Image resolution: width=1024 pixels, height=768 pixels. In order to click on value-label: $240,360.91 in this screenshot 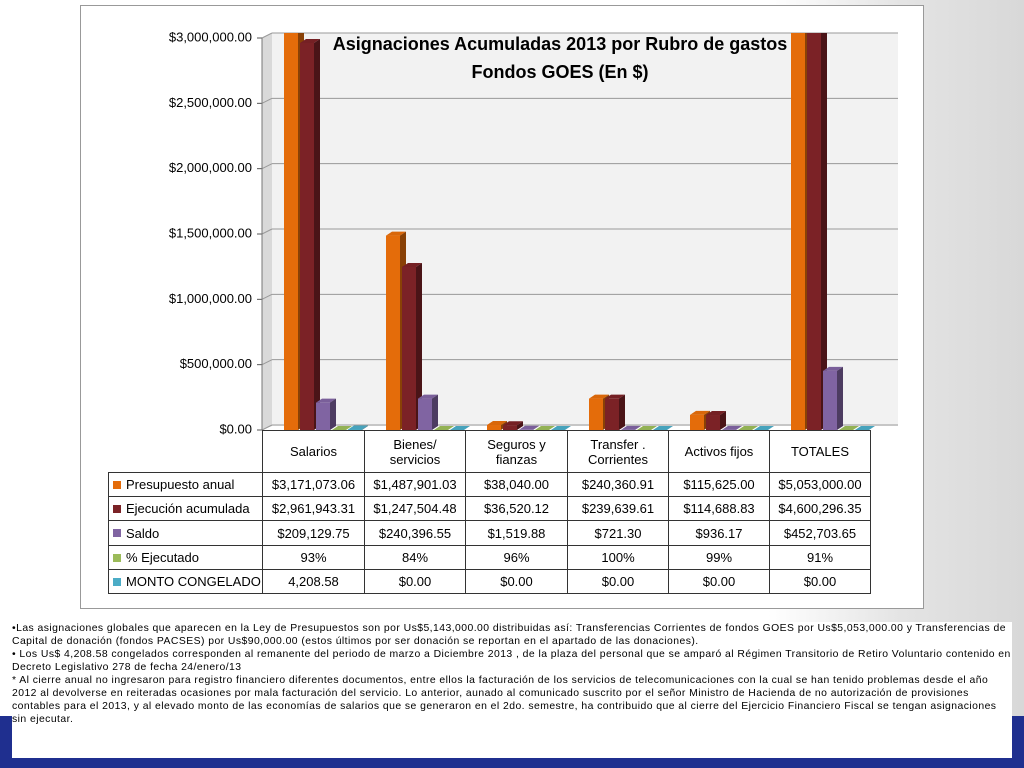, I will do `click(618, 484)`.